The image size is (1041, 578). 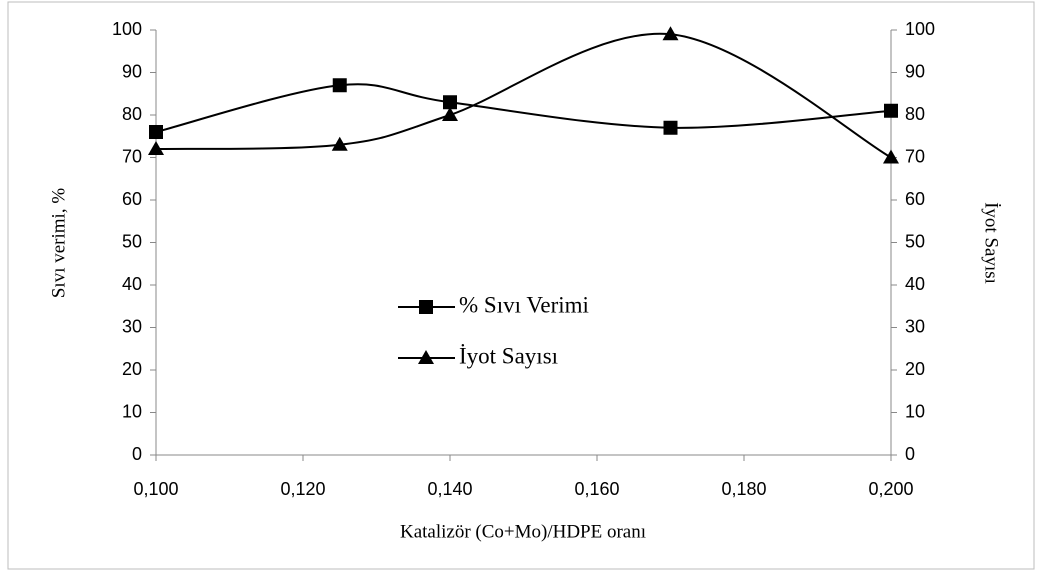 I want to click on y-tick-label: 40, so click(x=132, y=284).